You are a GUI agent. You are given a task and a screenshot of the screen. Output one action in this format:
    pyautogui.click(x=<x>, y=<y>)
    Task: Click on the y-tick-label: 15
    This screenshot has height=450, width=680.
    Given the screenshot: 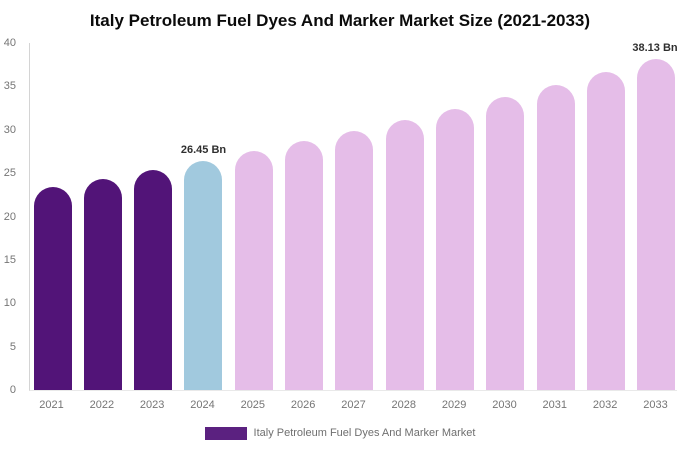 What is the action you would take?
    pyautogui.click(x=9, y=259)
    